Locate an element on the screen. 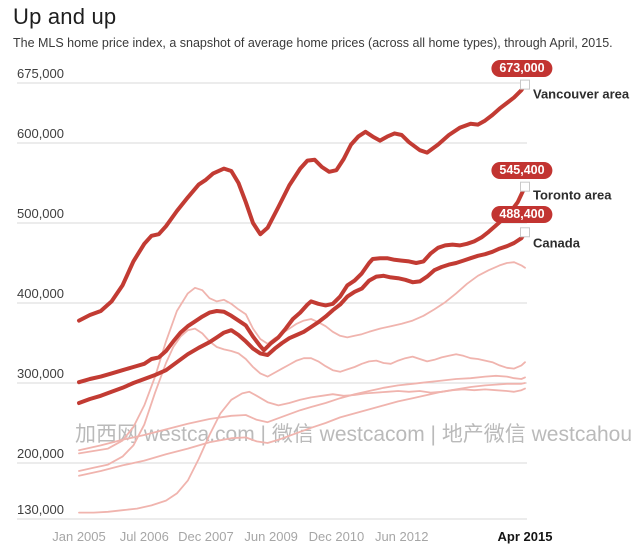  y-tick-label: 500,000 is located at coordinates (40, 213).